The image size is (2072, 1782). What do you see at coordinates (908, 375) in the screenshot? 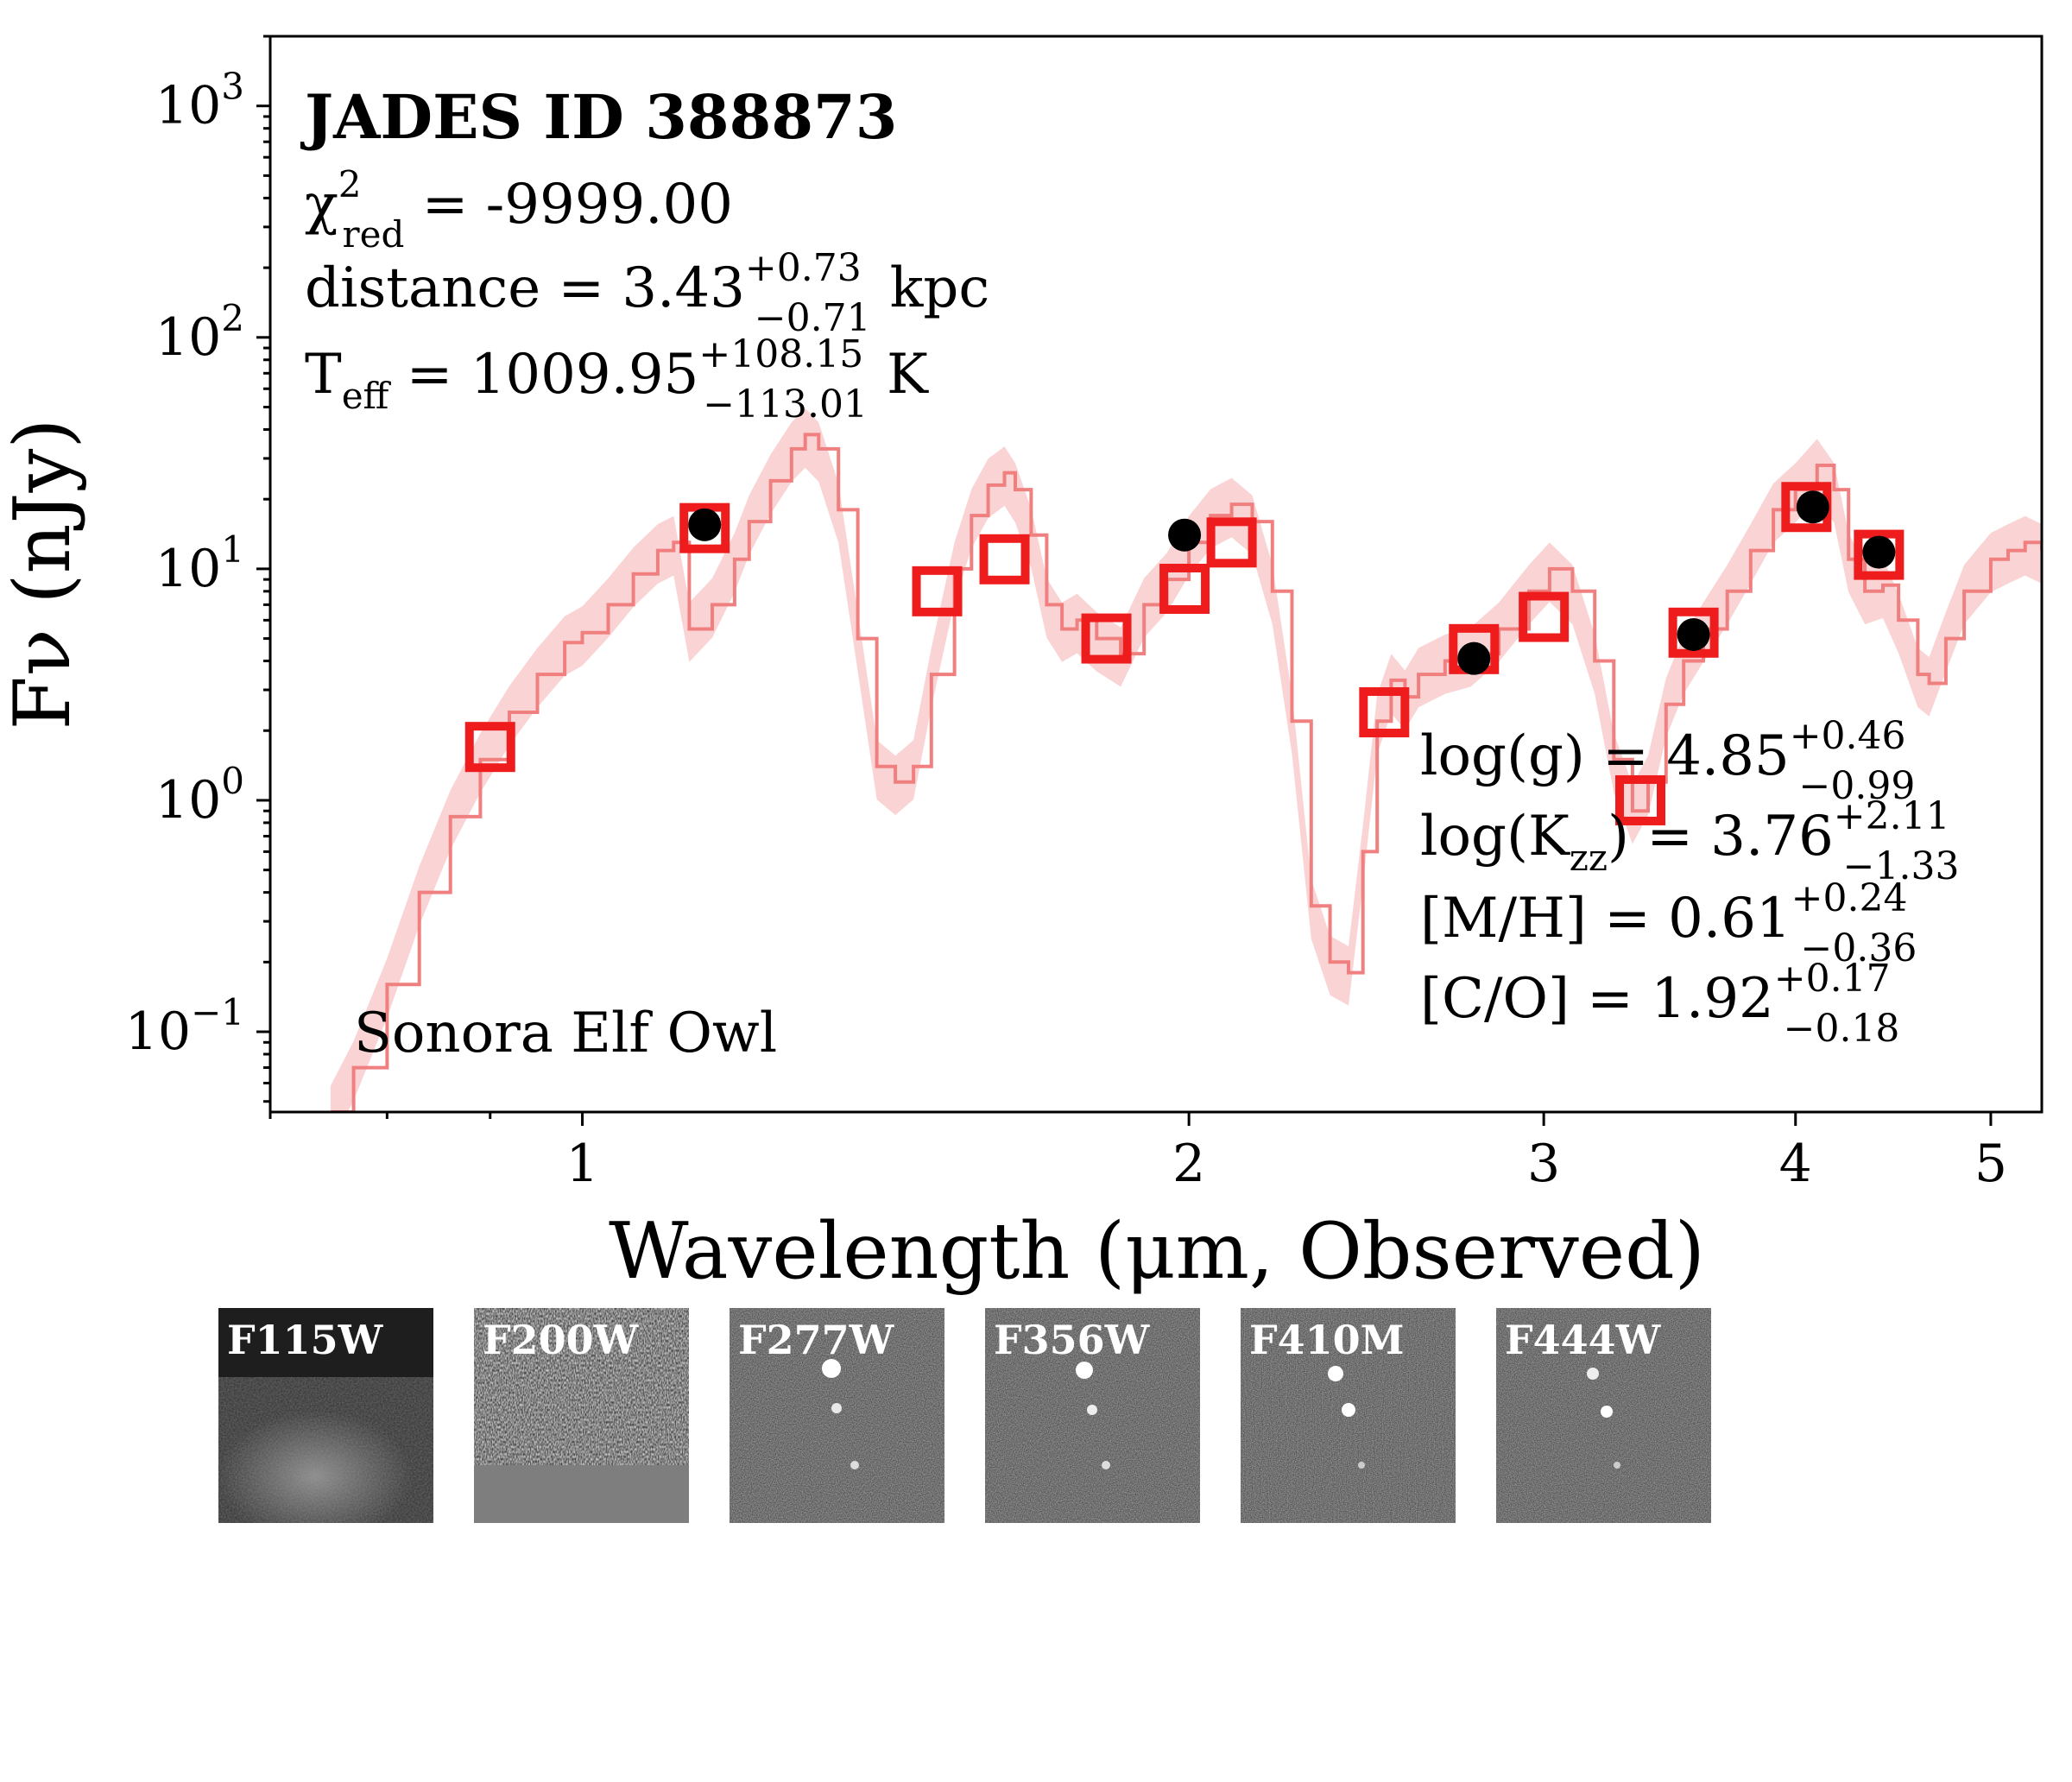
I see `teff-unit: K` at bounding box center [908, 375].